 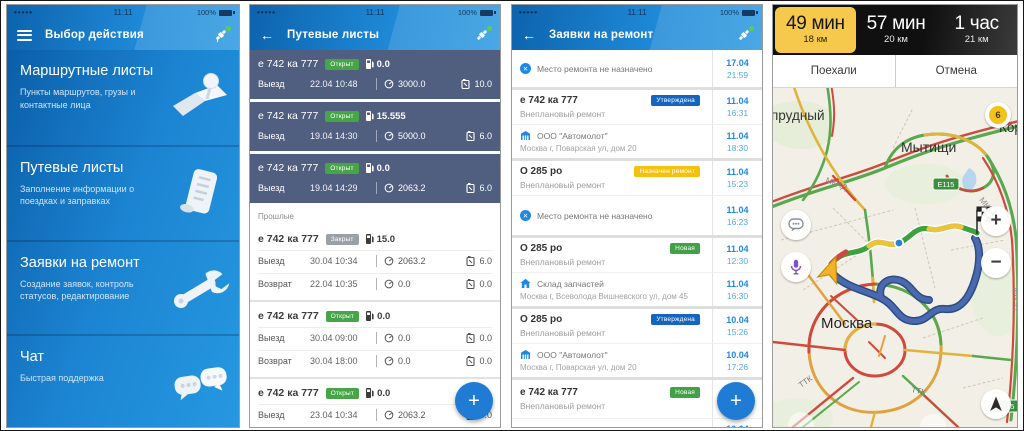 What do you see at coordinates (685, 392) in the screenshot?
I see `status-badge: Новая` at bounding box center [685, 392].